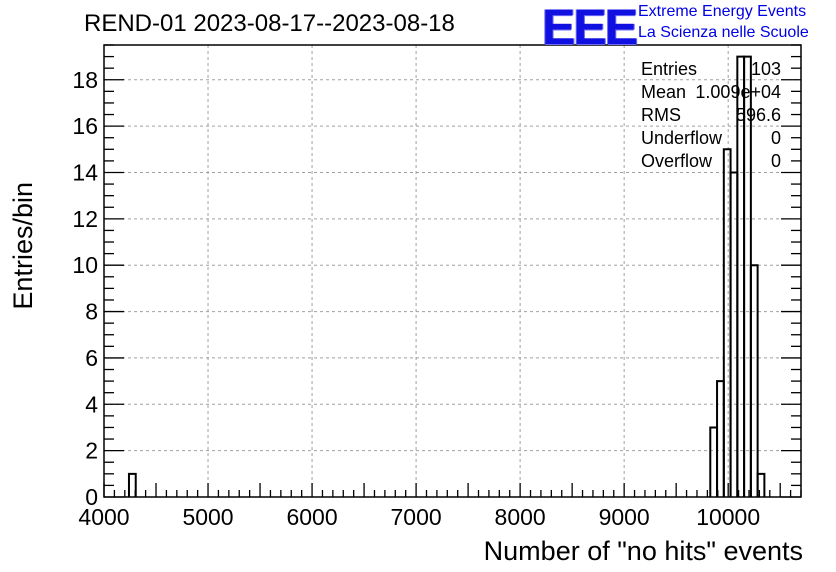  Describe the element at coordinates (85, 265) in the screenshot. I see `y-tick-label: 10` at that location.